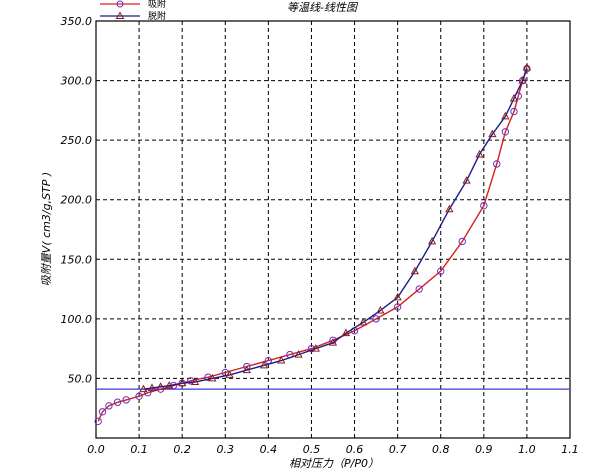  I want to click on x-tick-label: 0.5, so click(312, 449).